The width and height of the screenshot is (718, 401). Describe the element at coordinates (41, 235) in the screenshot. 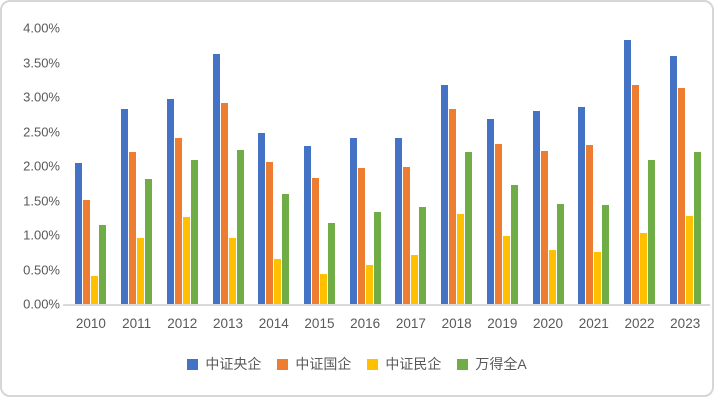

I see `y-tick-label: 1.00%` at that location.